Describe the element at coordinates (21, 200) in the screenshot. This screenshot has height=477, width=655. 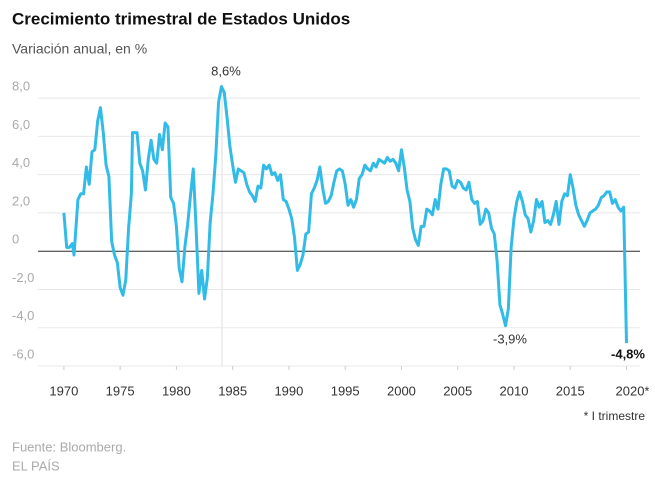
I see `y-tick-label: 2,0` at that location.